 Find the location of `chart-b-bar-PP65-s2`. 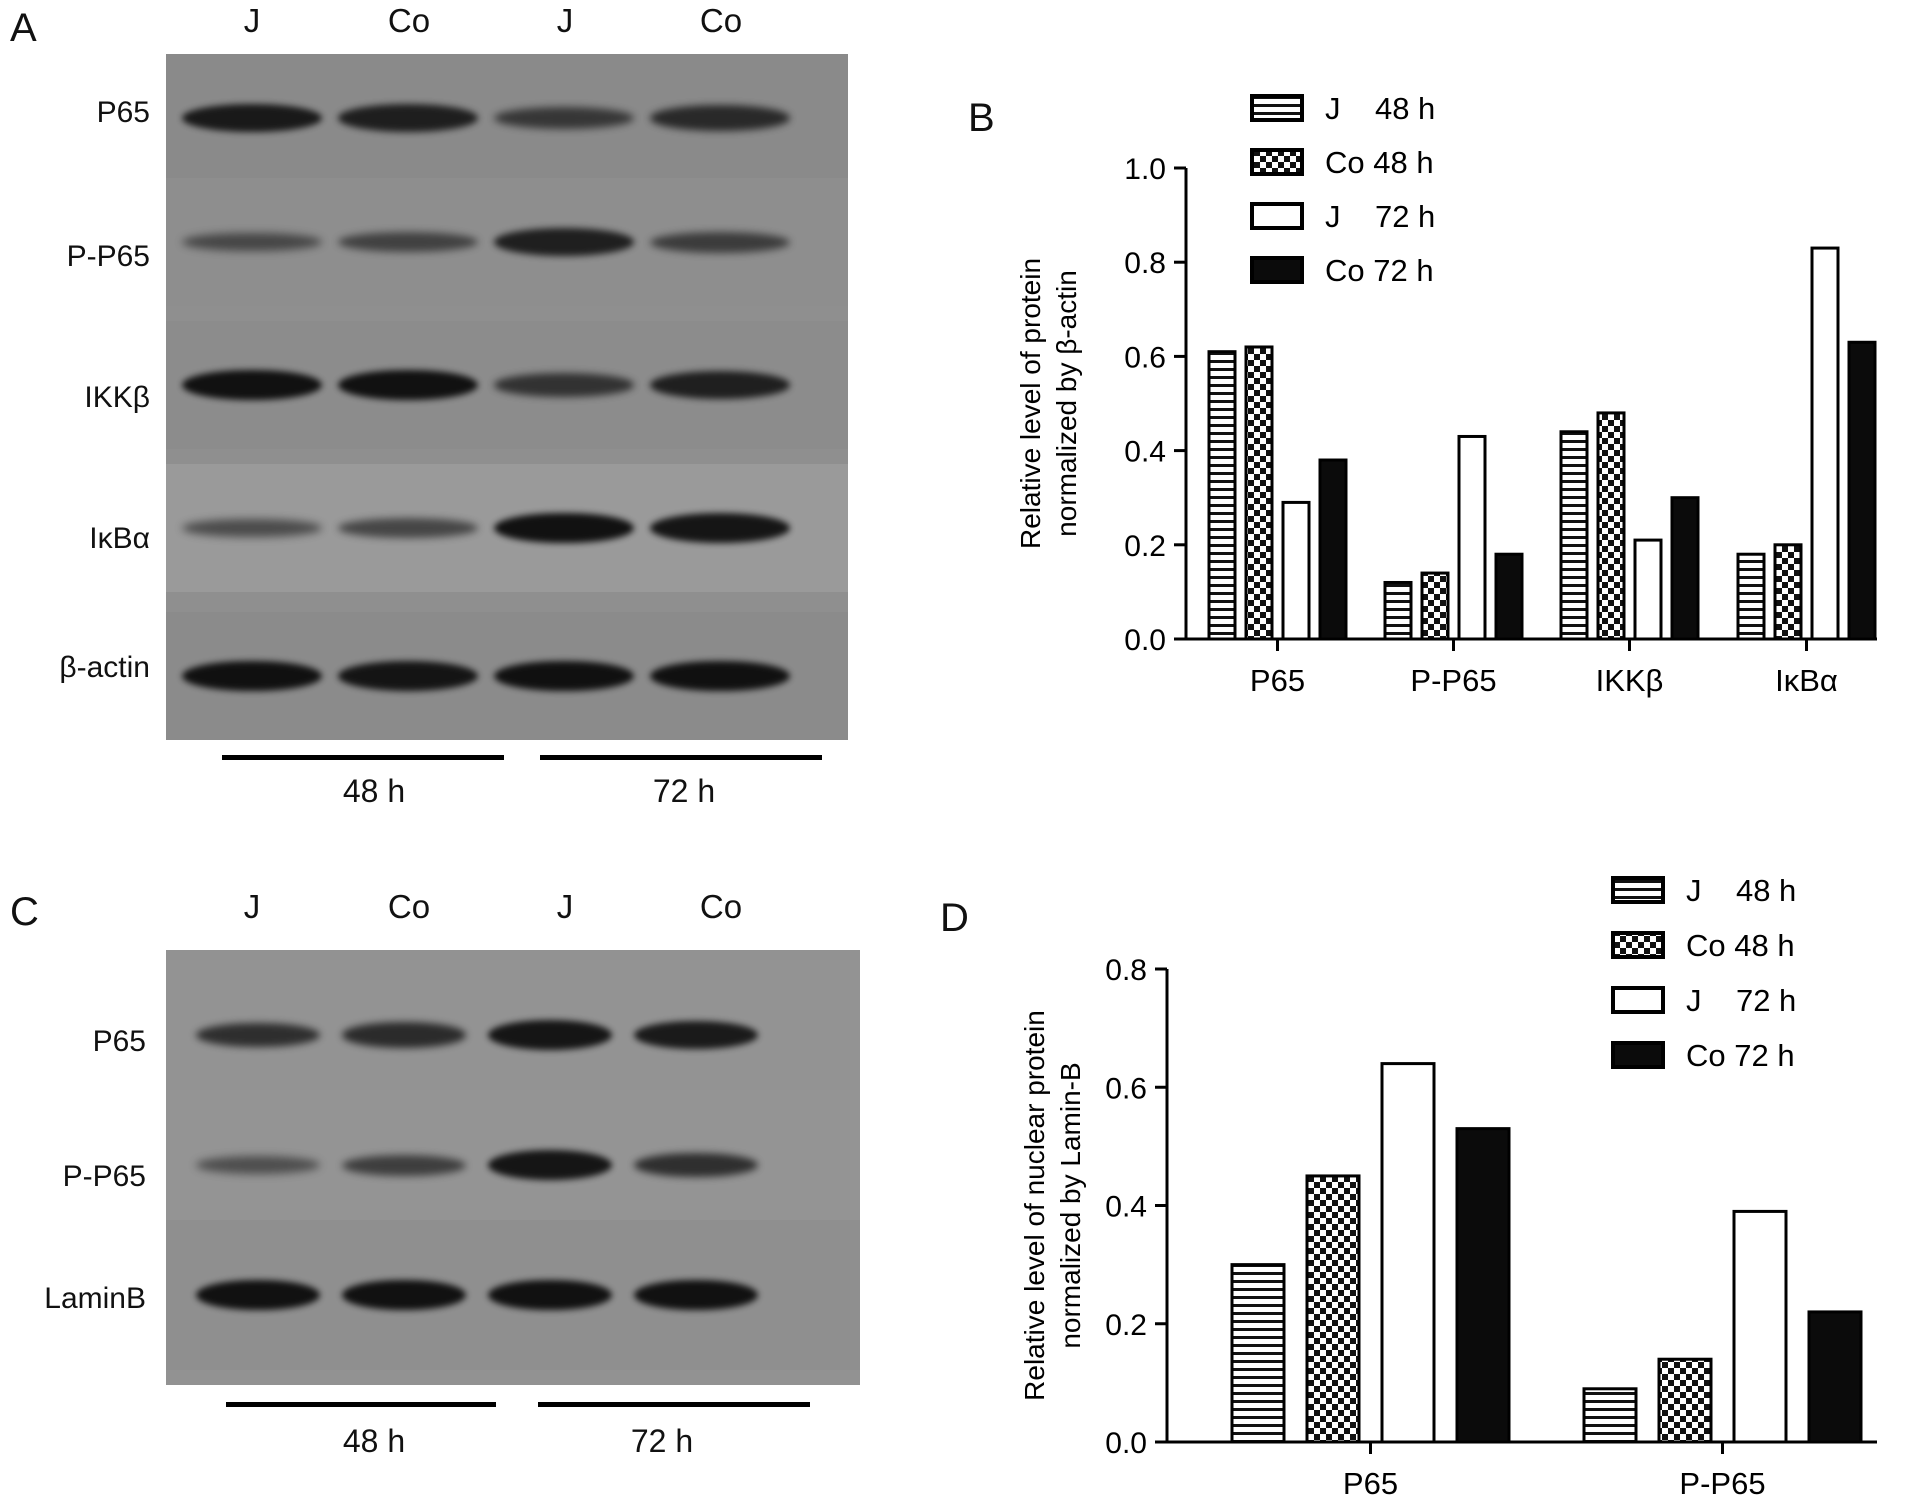

chart-b-bar-PP65-s2 is located at coordinates (1435, 606).